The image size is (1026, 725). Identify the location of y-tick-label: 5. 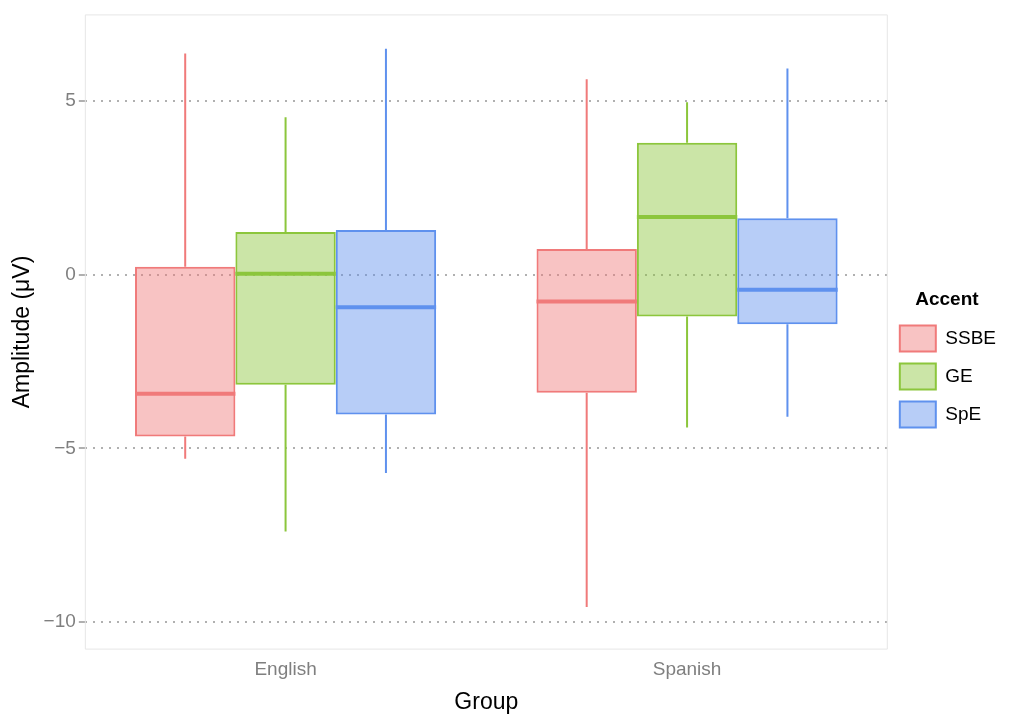
(70, 100).